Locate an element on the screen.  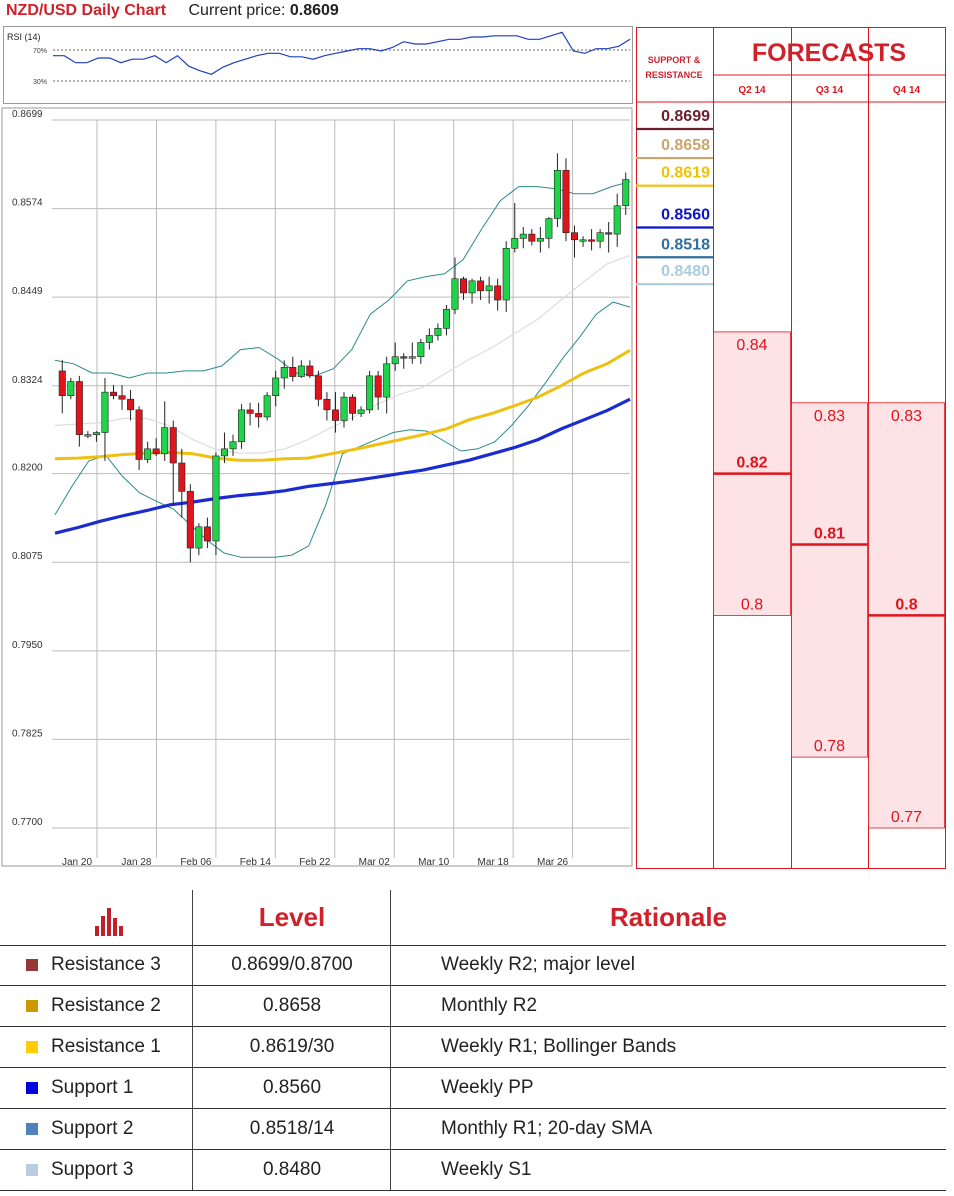
table-header-icon-cell is located at coordinates (109, 917).